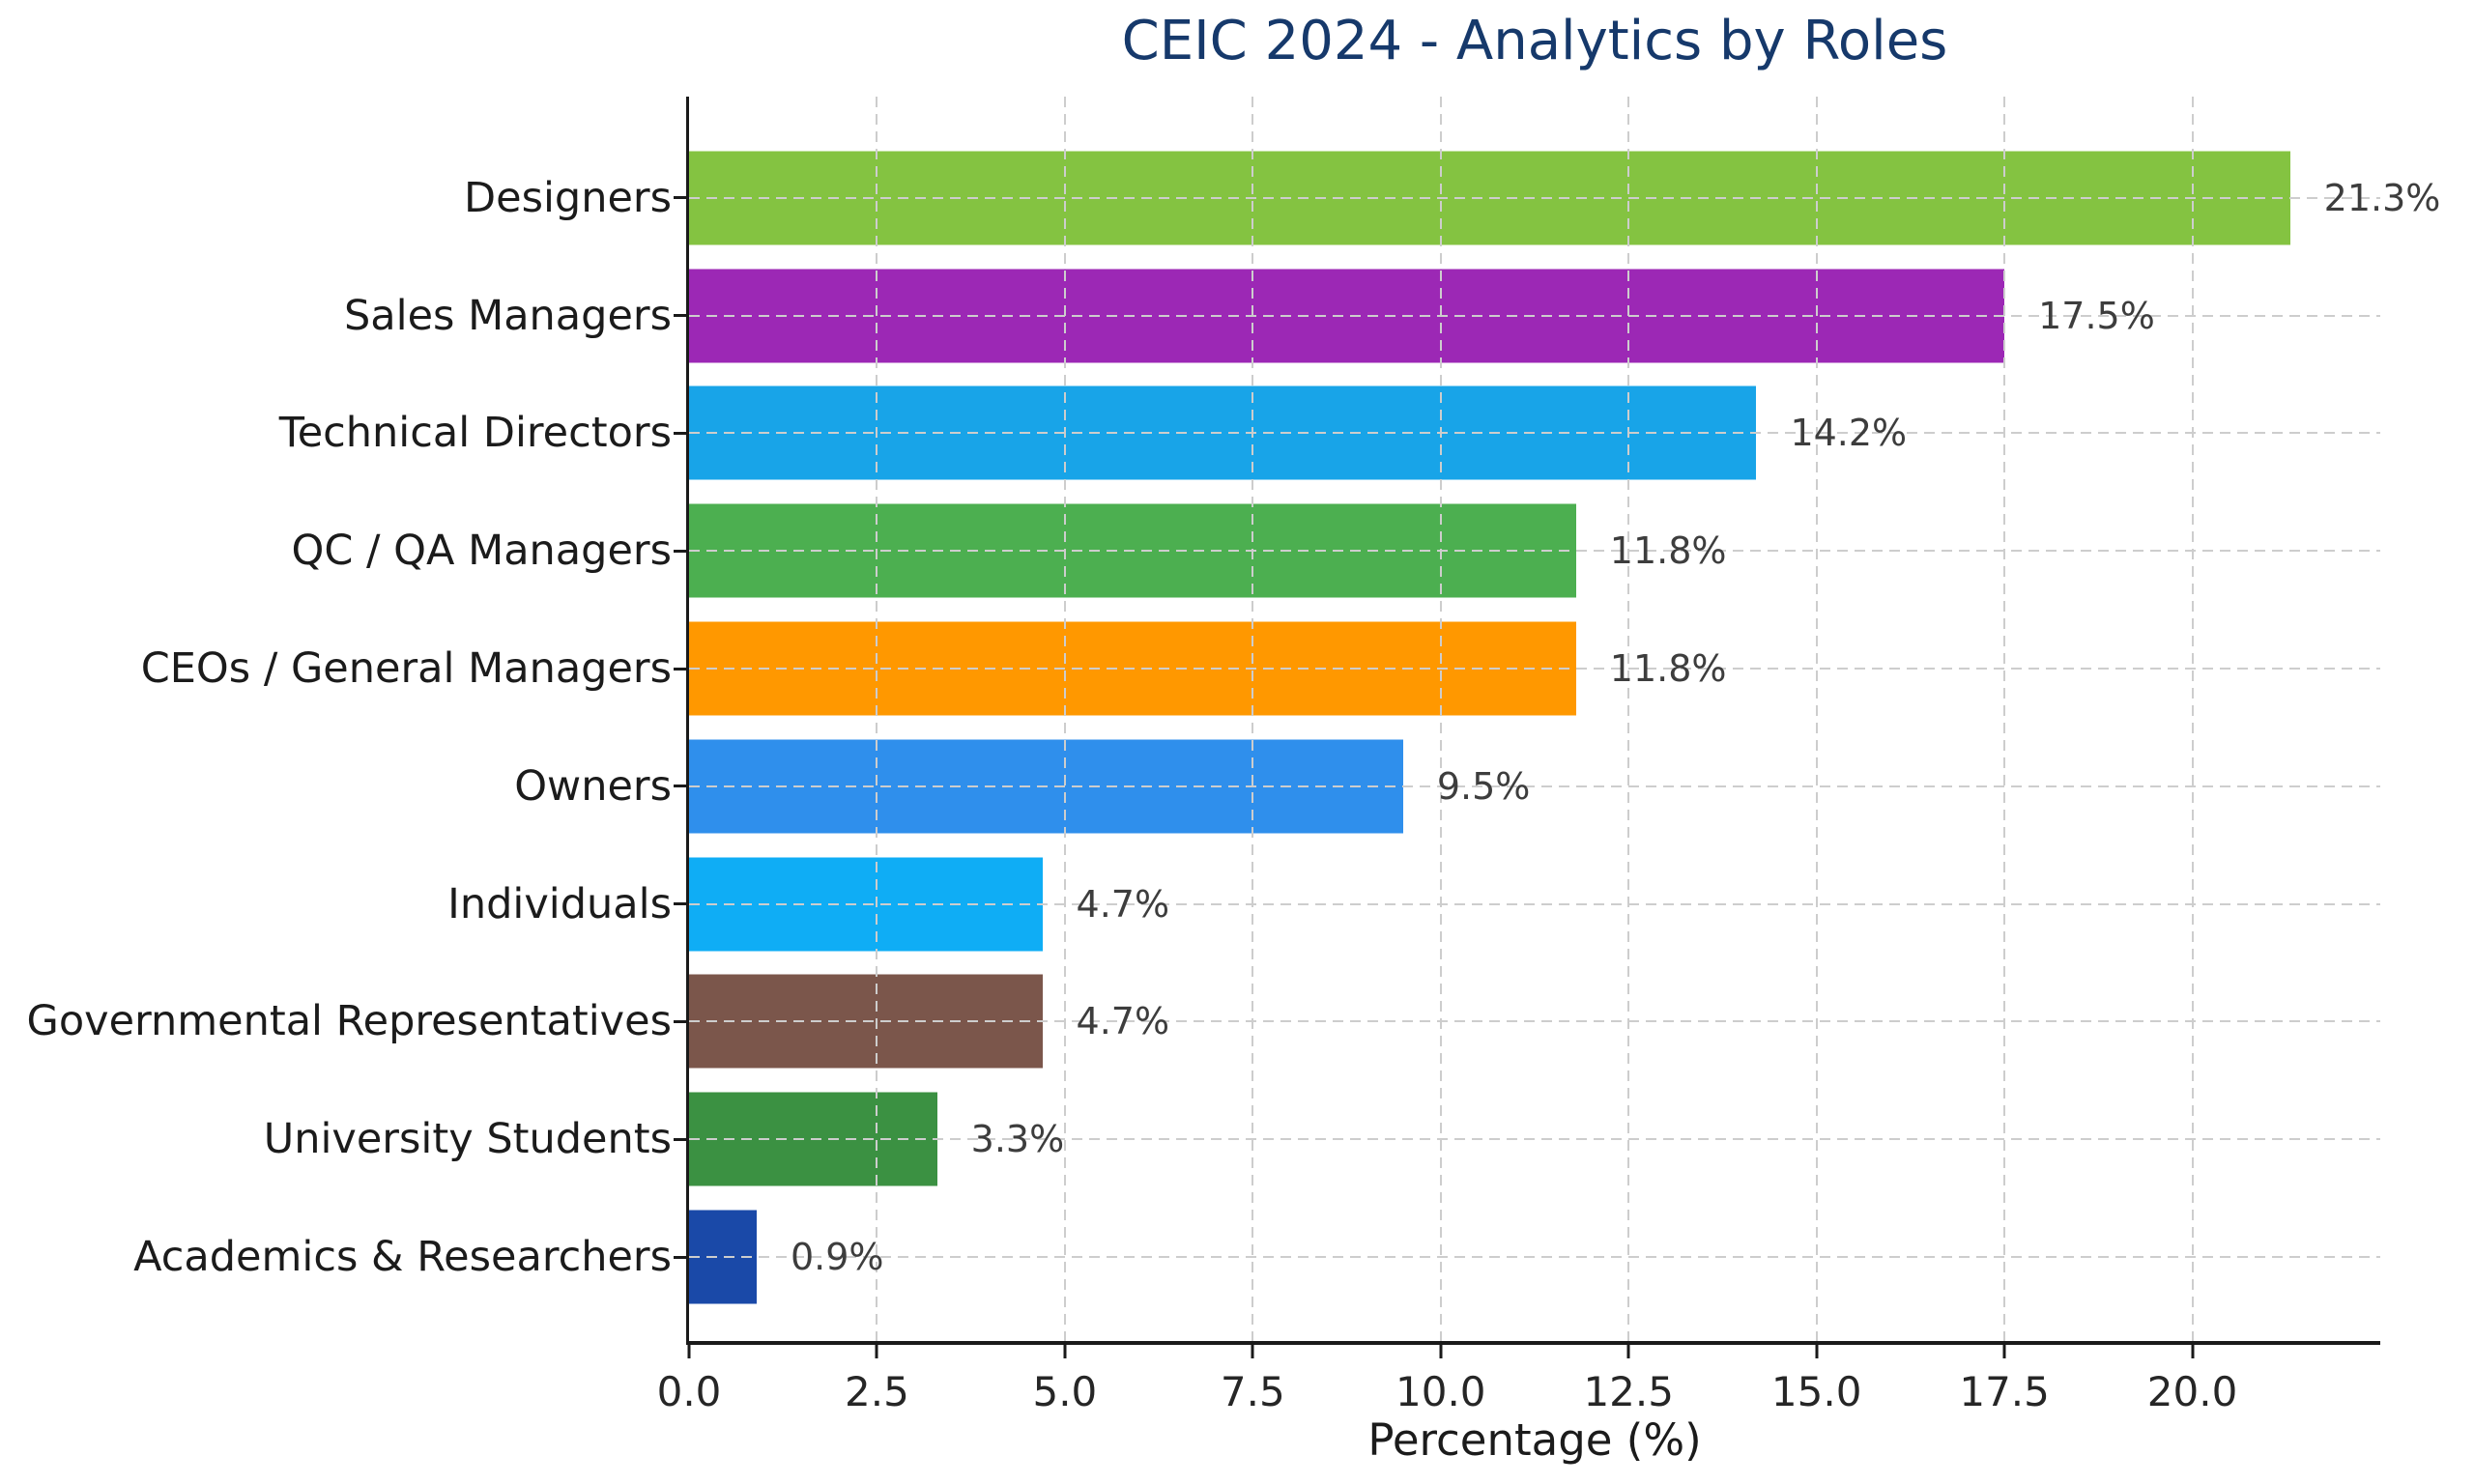 The height and width of the screenshot is (1484, 2474). I want to click on bar-row: Sales Managers 17.5%, so click(1362, 316).